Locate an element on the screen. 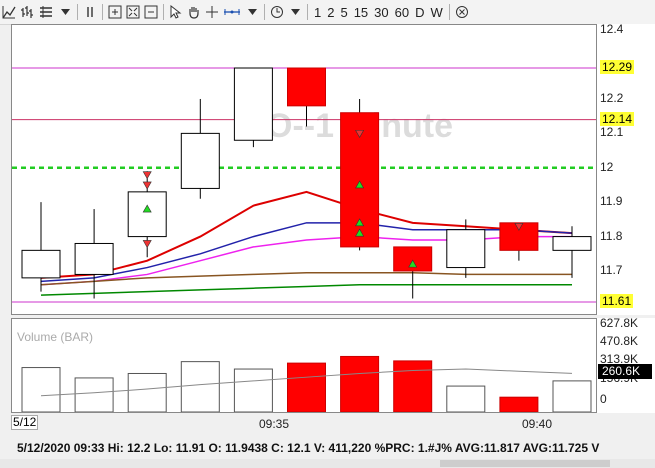 The height and width of the screenshot is (468, 655). line-chart-icon is located at coordinates (9, 12).